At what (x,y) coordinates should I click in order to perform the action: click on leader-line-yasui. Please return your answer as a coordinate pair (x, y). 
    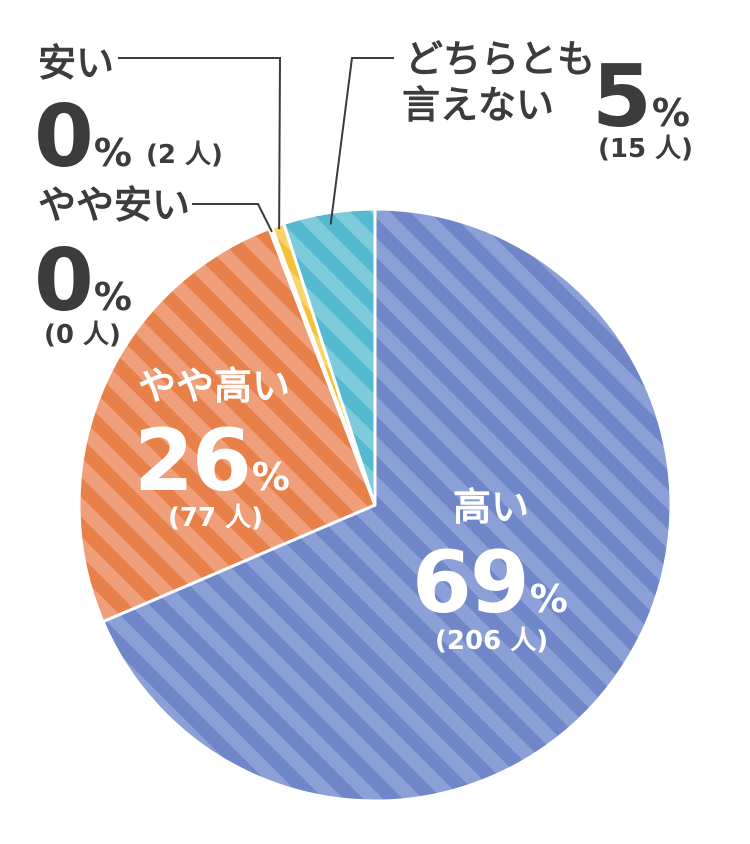
    Looking at the image, I should click on (200, 143).